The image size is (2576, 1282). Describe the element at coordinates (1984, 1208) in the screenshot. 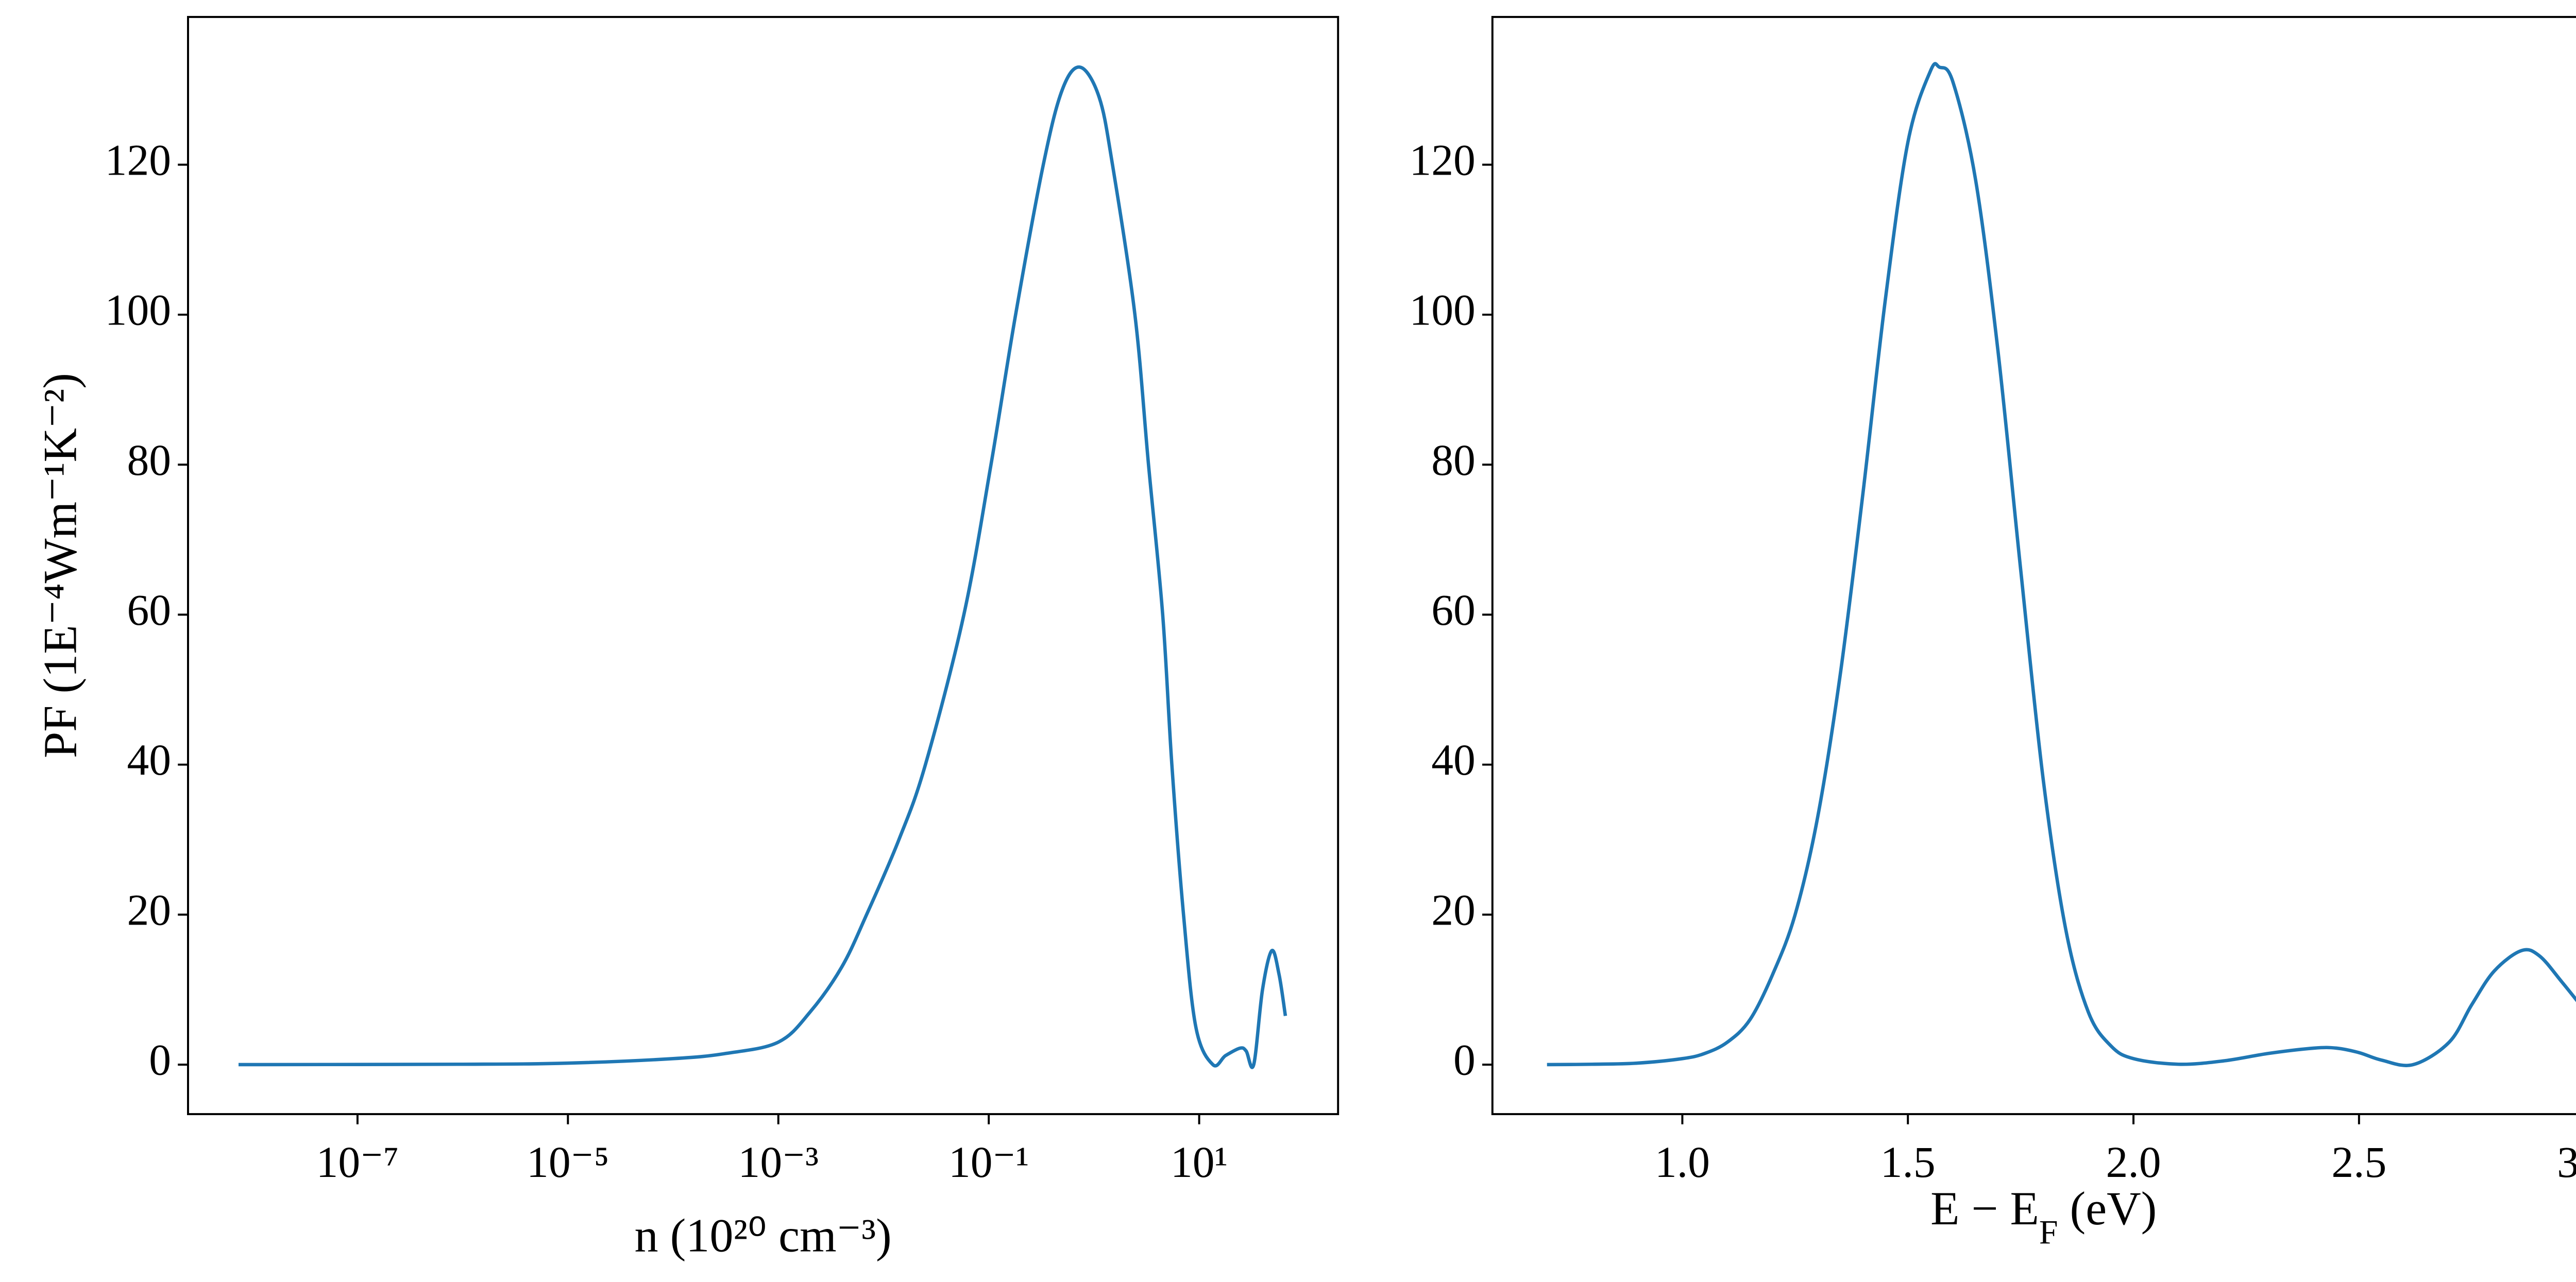

I see `x-axis-label-part: E − E` at that location.